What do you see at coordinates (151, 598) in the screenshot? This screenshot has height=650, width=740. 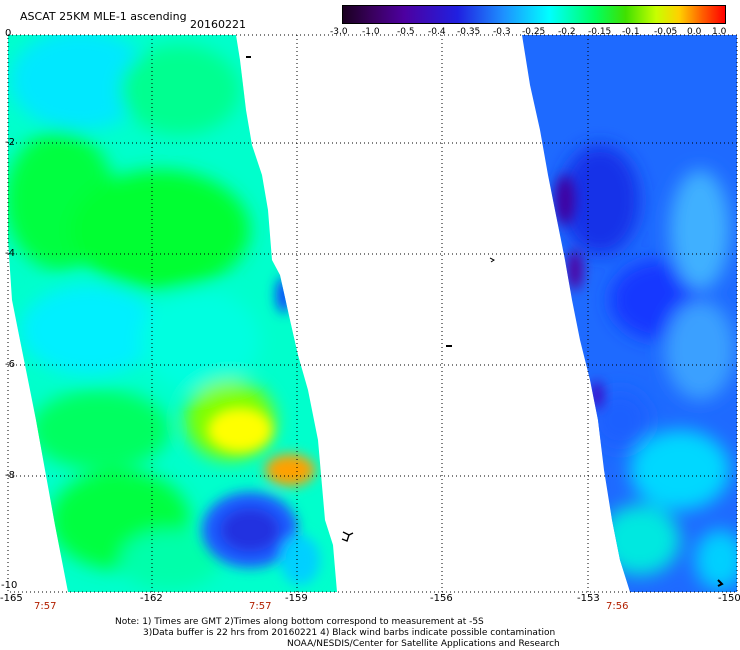 I see `lon-label: -162` at bounding box center [151, 598].